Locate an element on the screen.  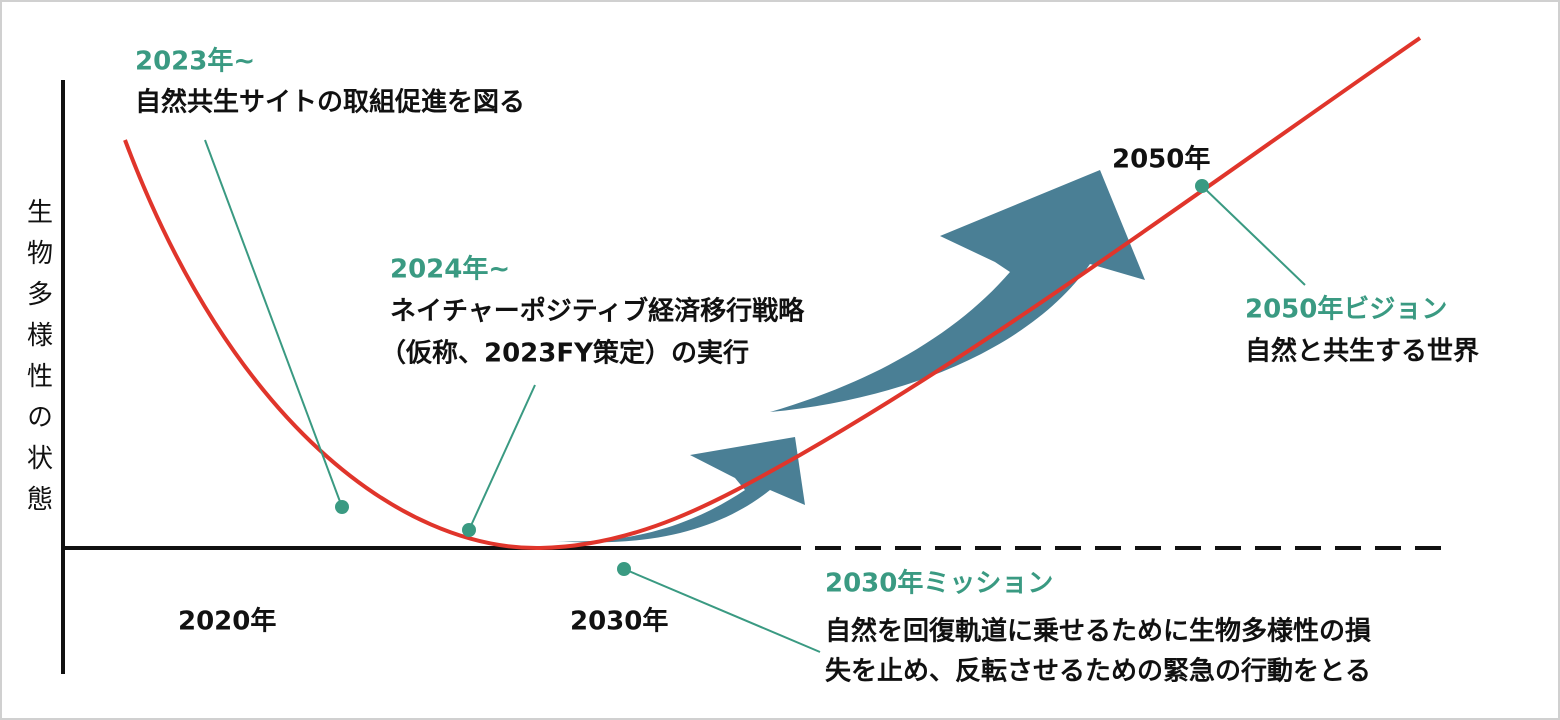
annotation-text: 失を止め、反転させるための緊急の行動をとる is located at coordinates (1098, 671).